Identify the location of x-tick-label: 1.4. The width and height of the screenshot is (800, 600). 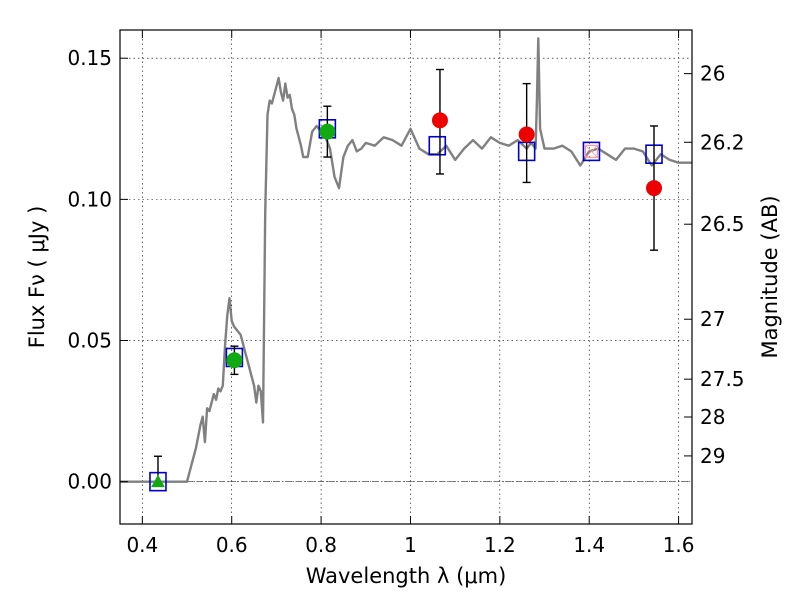
(589, 545).